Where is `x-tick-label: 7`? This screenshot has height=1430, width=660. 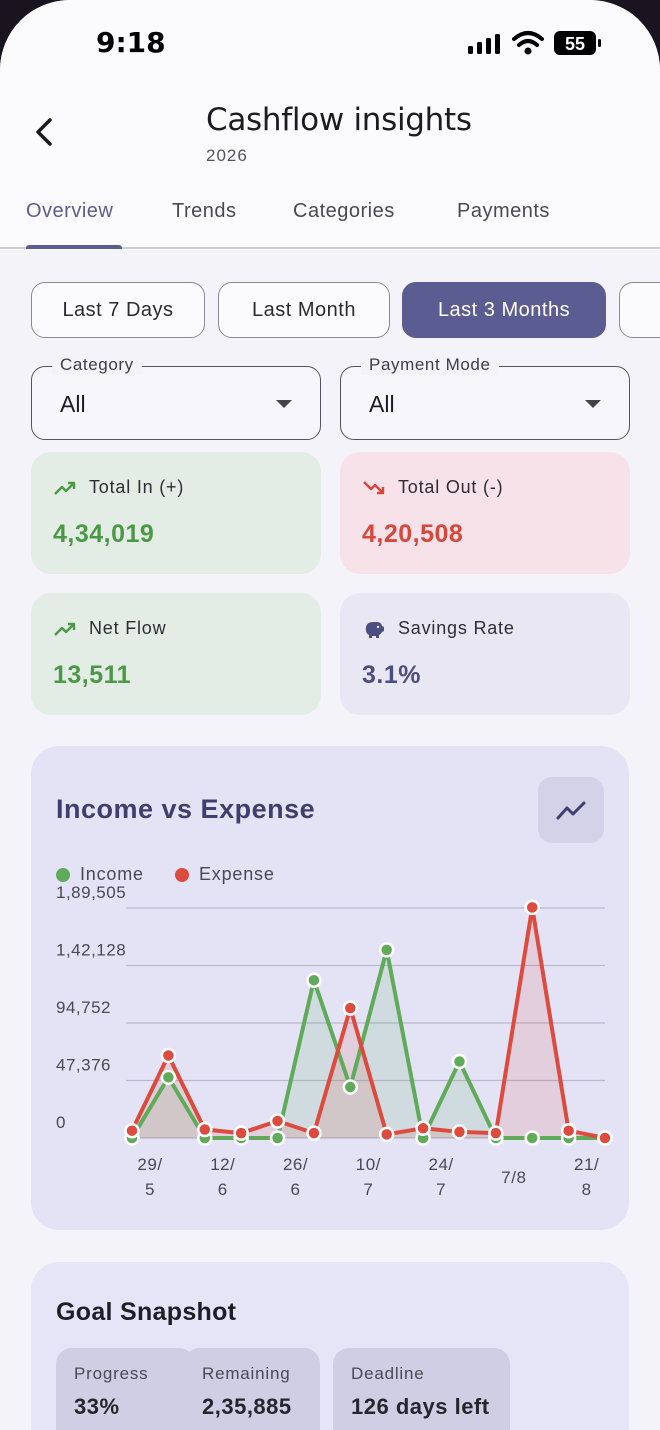
x-tick-label: 7 is located at coordinates (441, 1189).